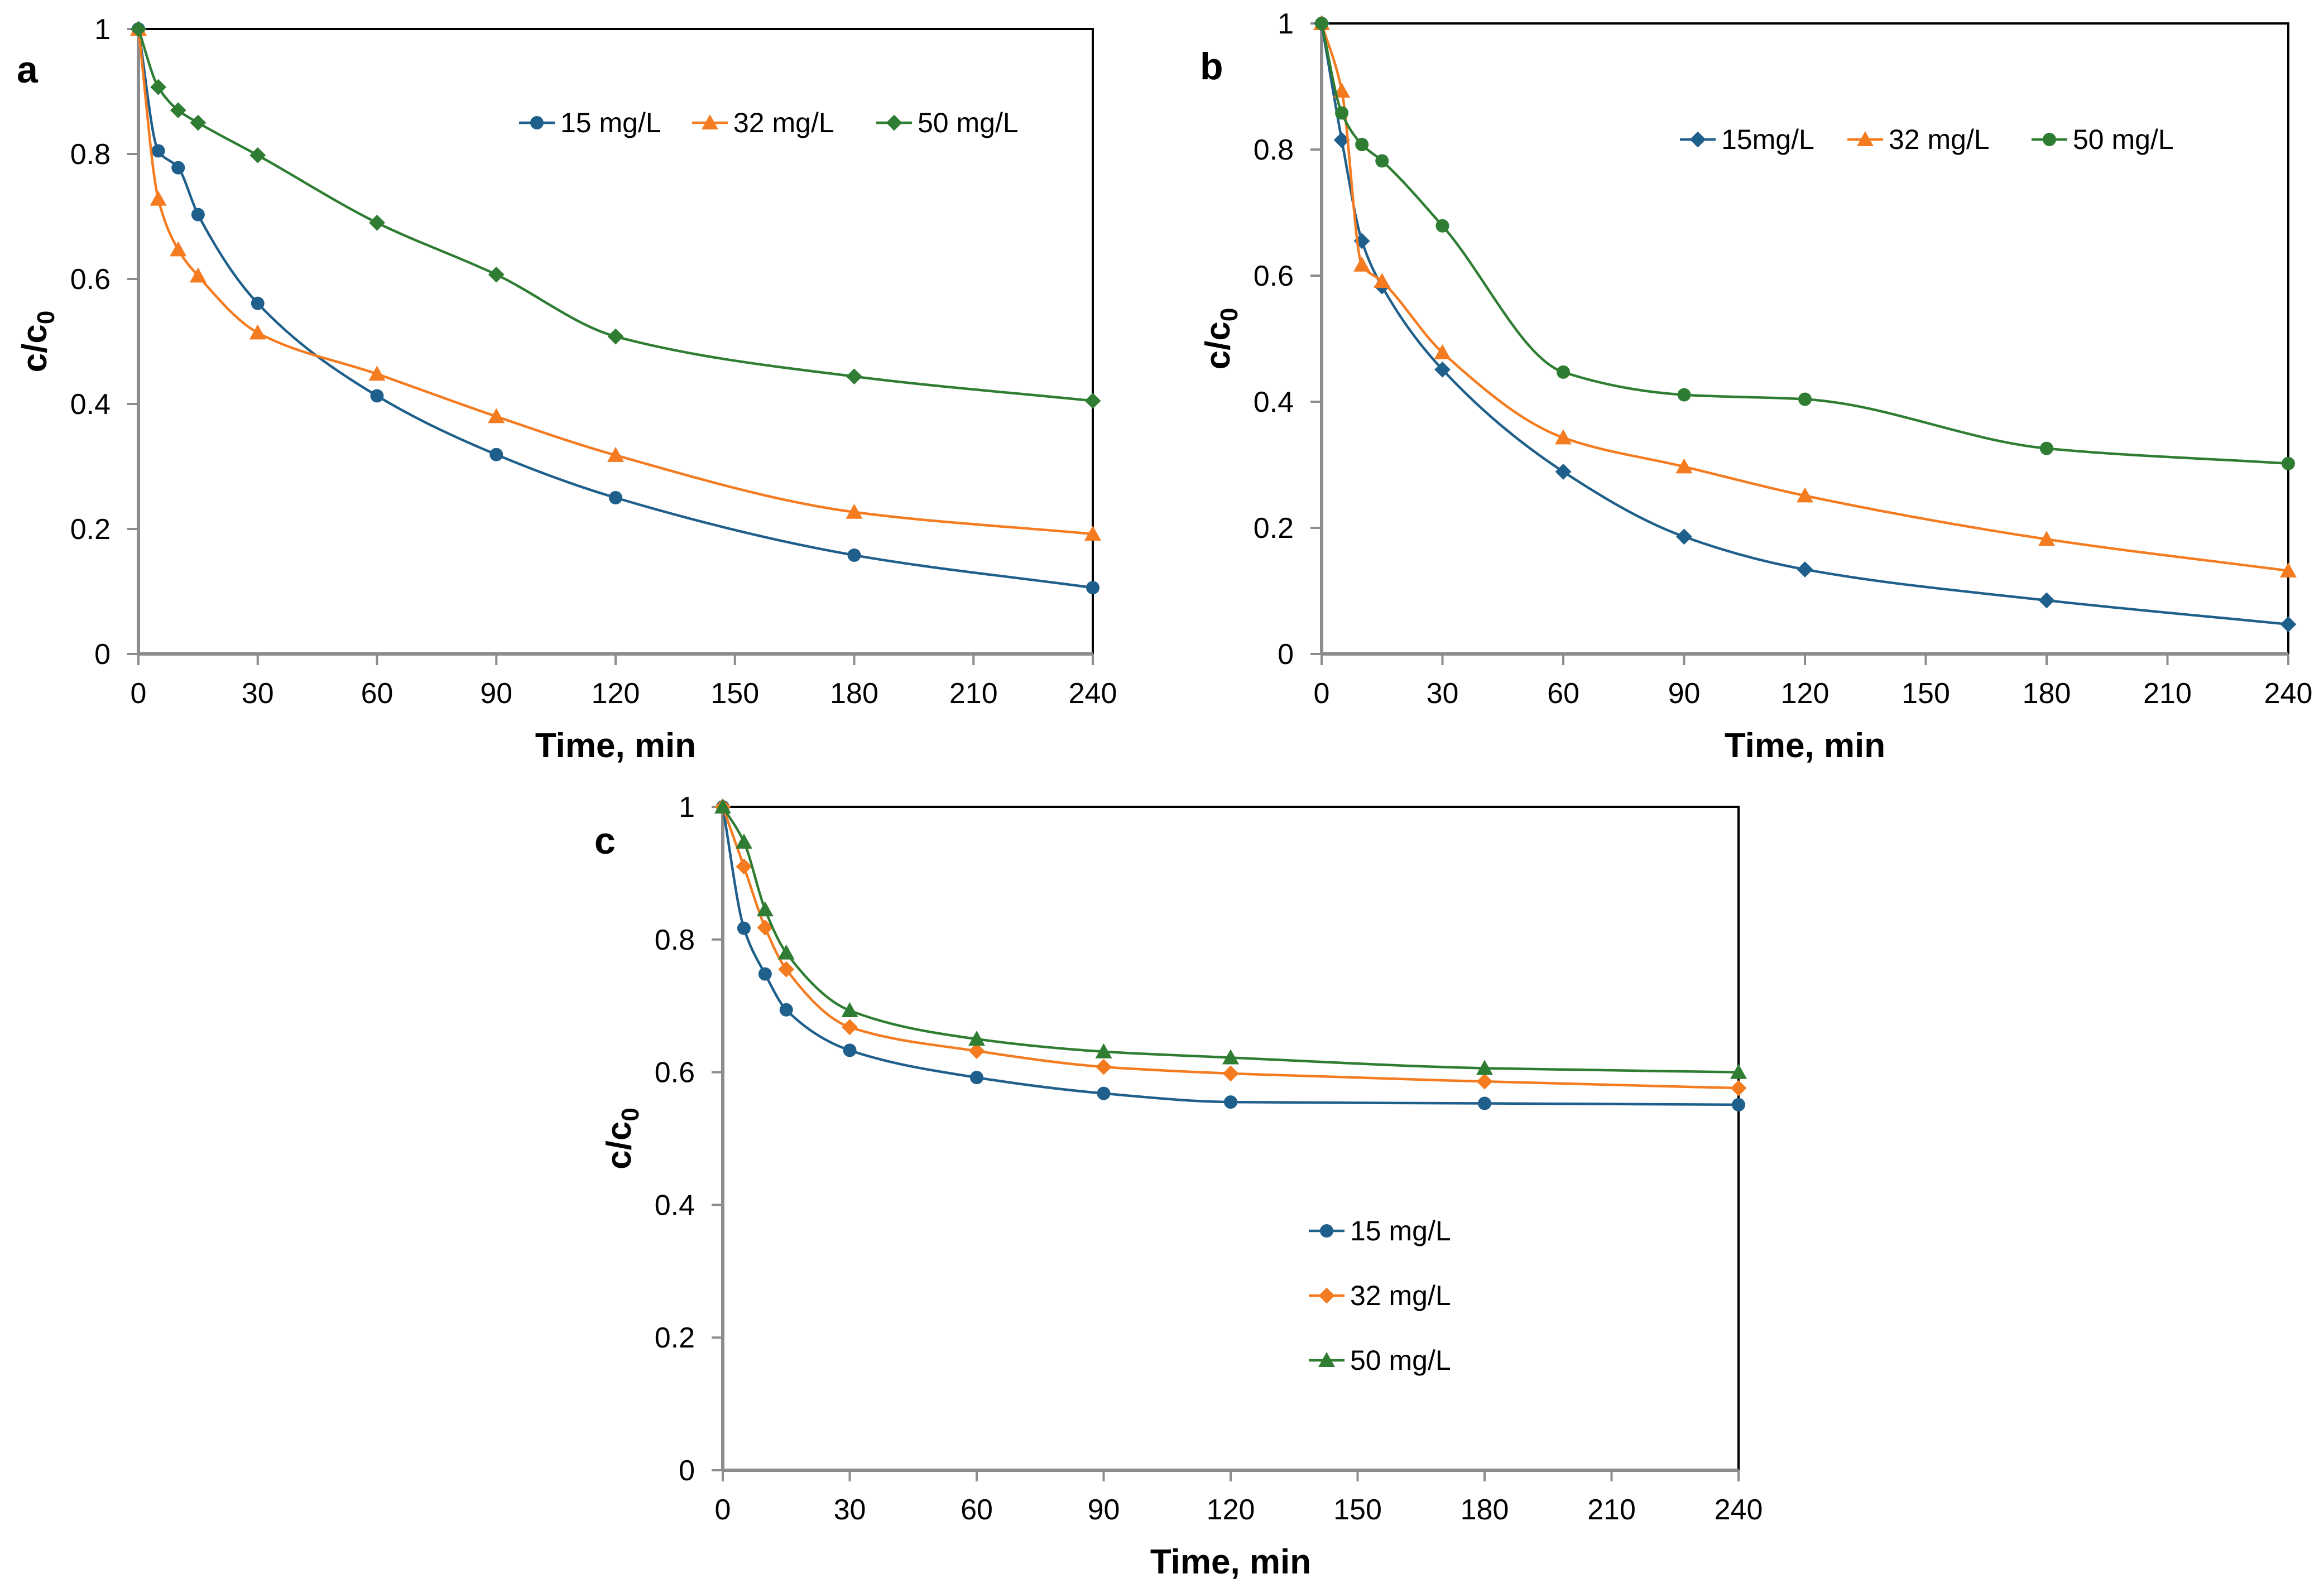  Describe the element at coordinates (38, 342) in the screenshot. I see `y-axis-title: c/c0` at that location.